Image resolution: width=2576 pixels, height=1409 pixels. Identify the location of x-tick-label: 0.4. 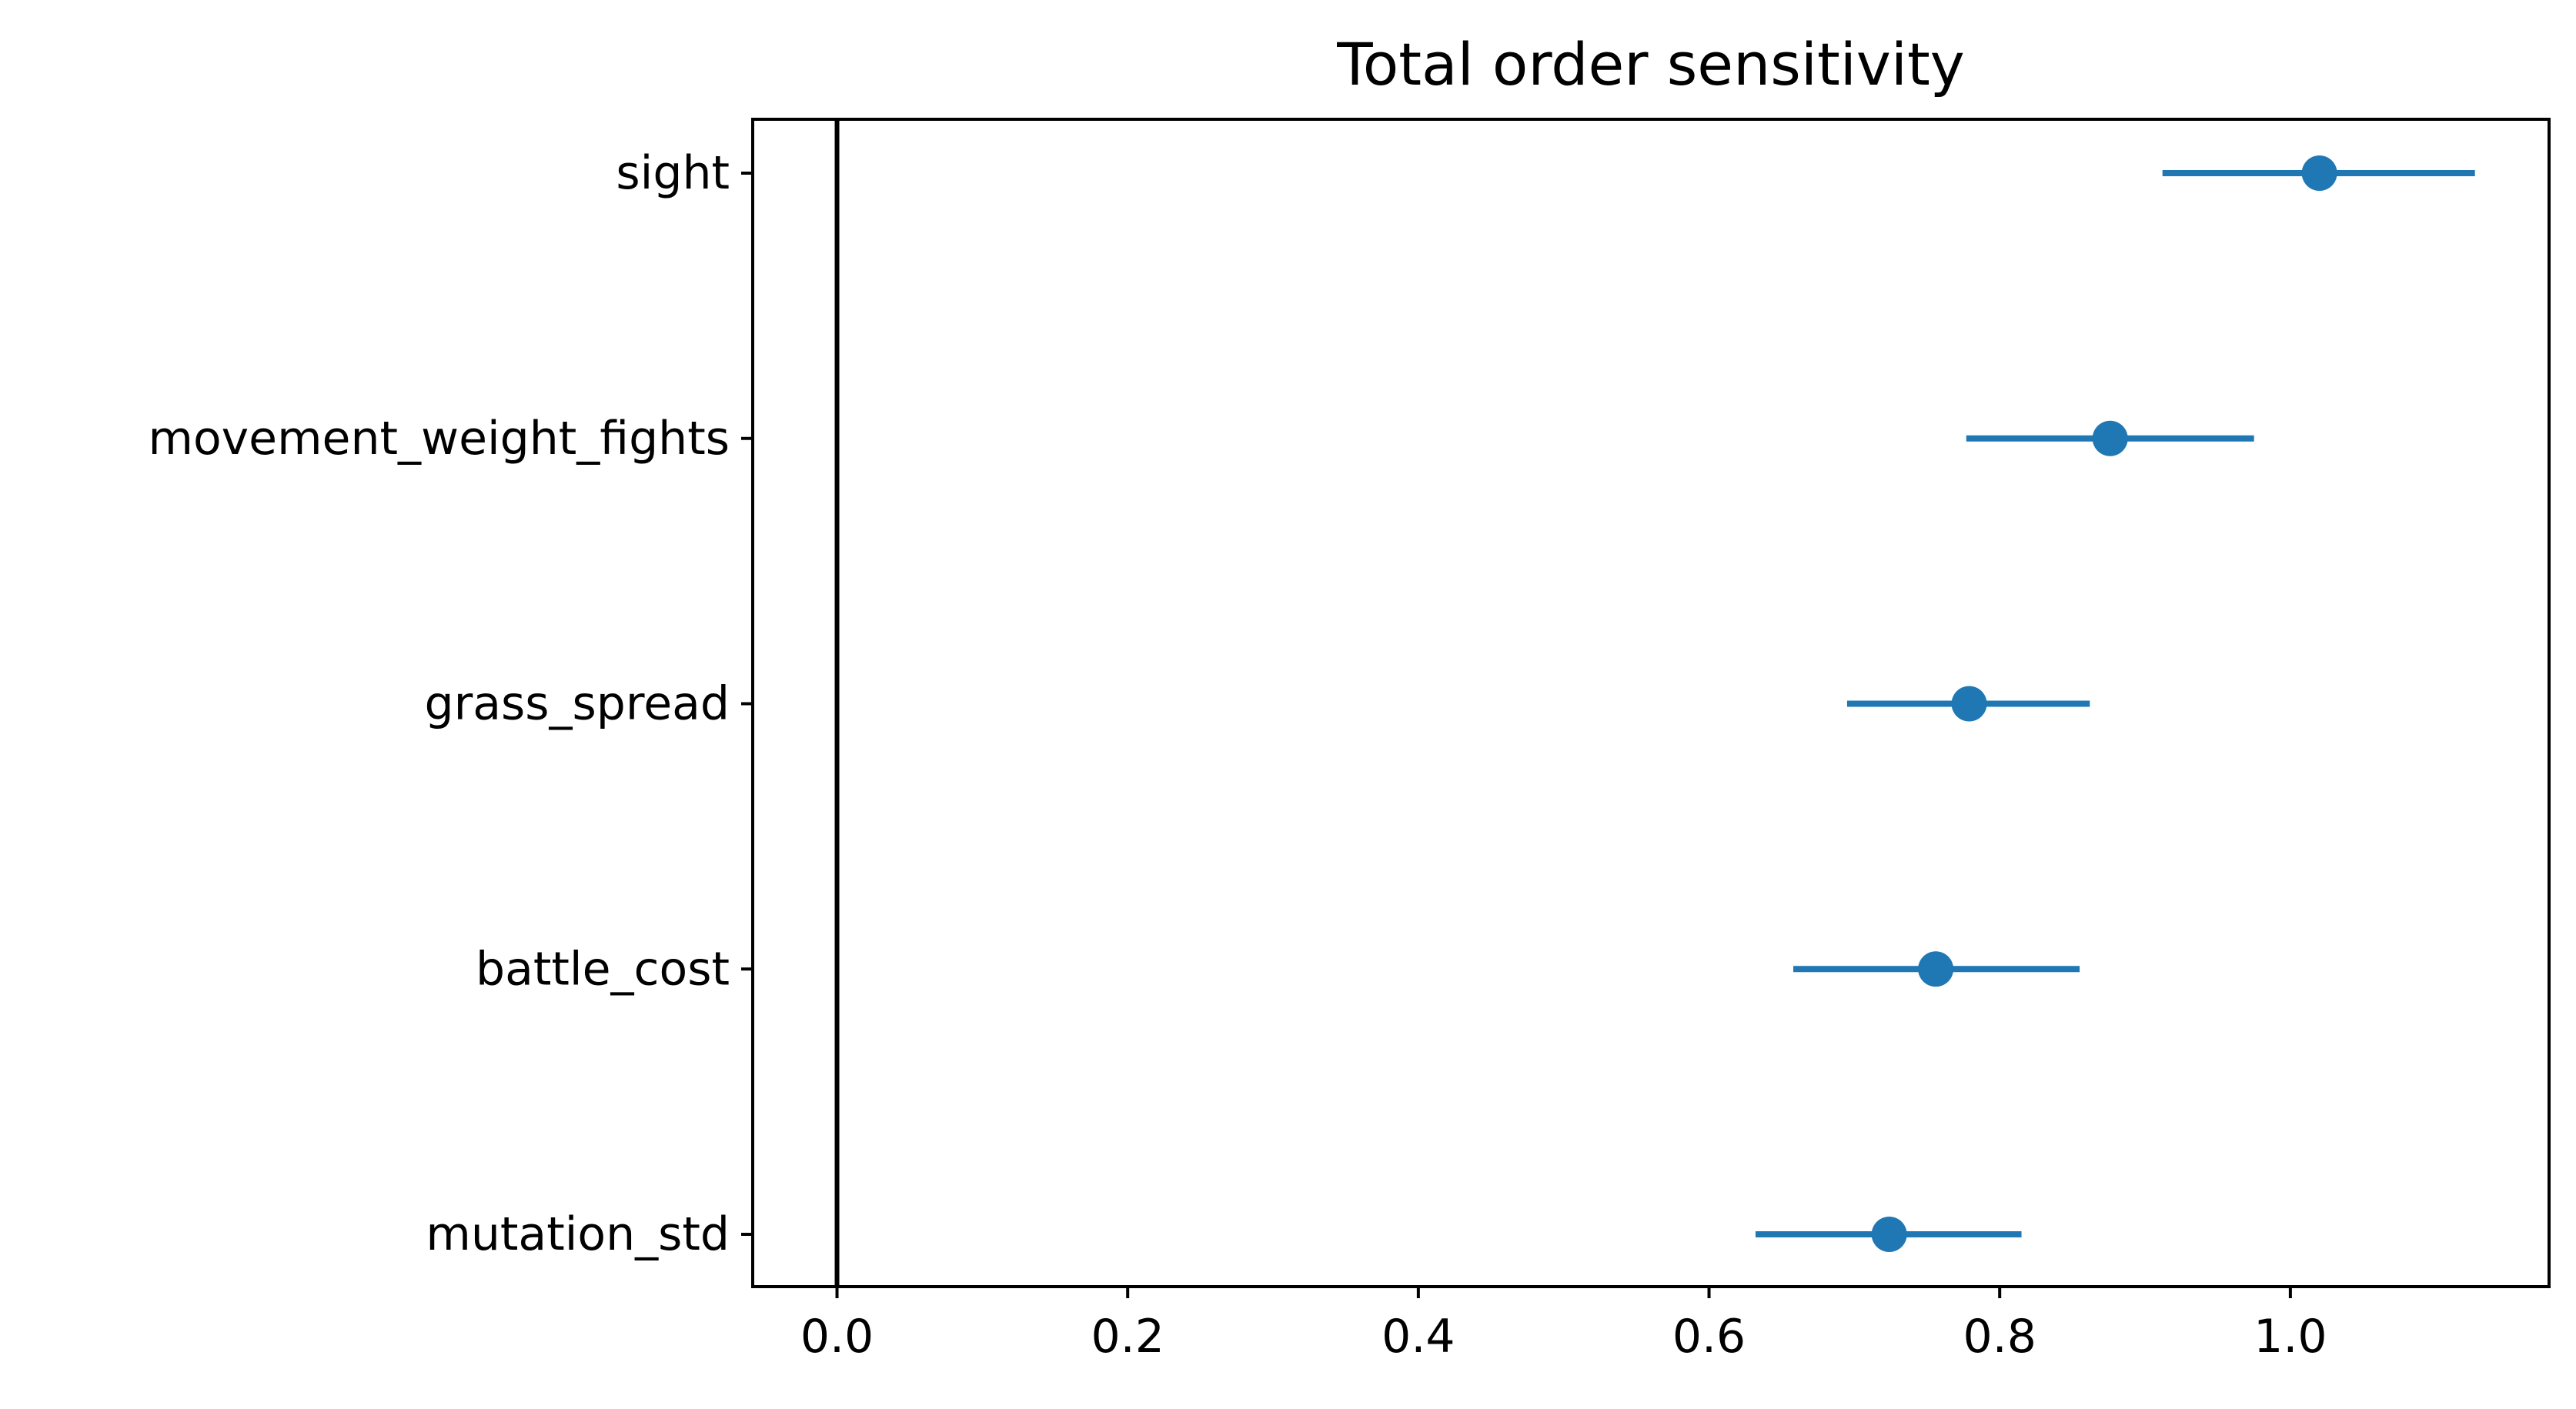
(1418, 1337).